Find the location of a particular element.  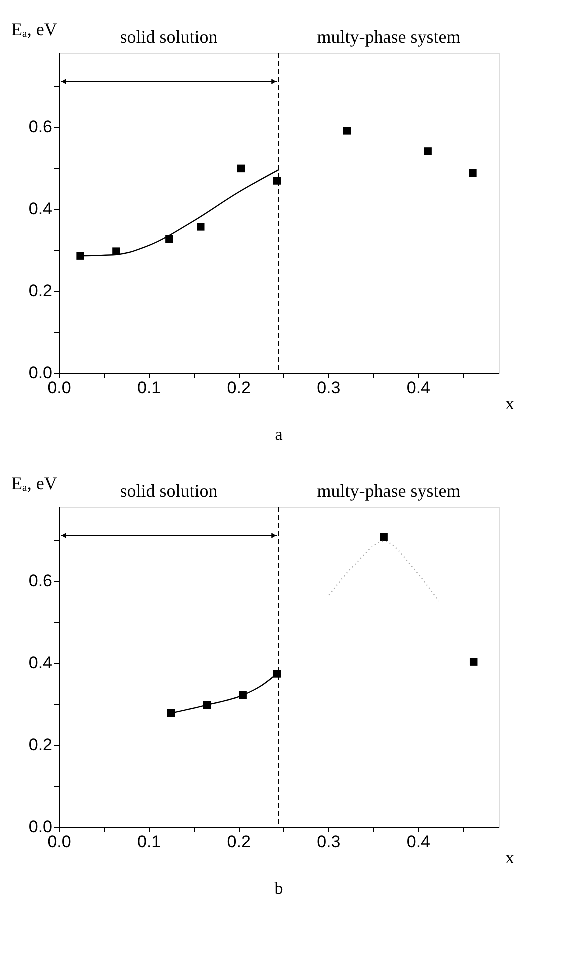

text: a is located at coordinates (279, 434).